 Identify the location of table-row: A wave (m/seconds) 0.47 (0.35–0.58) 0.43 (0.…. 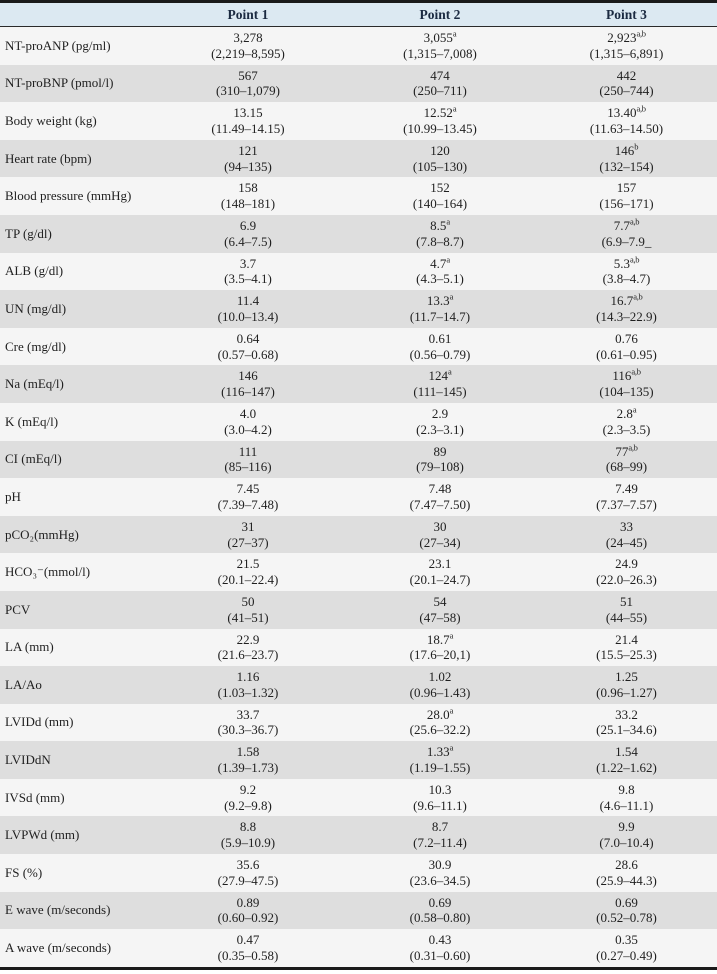
(358, 949).